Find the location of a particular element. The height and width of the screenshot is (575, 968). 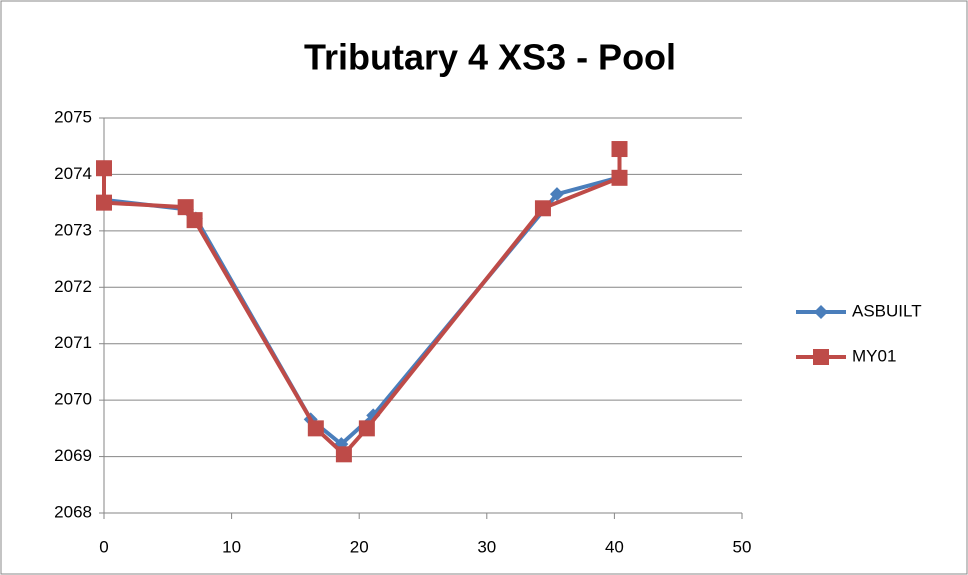

legend-label: ASBUILT is located at coordinates (887, 310).